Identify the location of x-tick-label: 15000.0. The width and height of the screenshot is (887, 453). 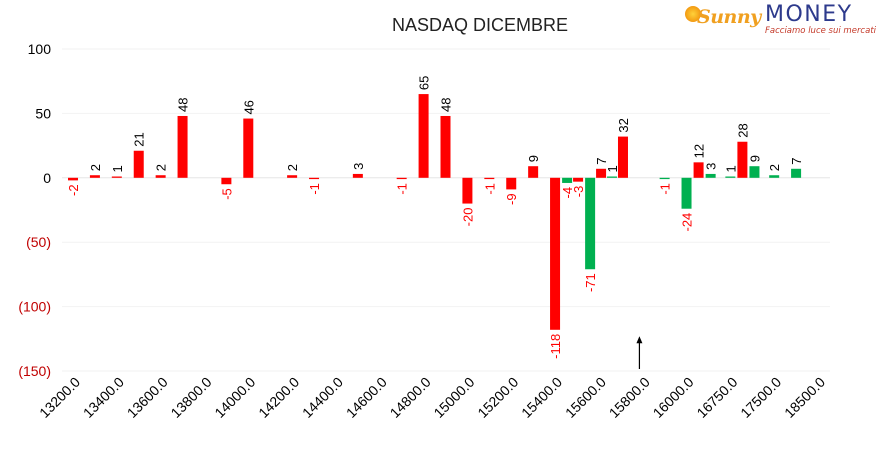
(453, 397).